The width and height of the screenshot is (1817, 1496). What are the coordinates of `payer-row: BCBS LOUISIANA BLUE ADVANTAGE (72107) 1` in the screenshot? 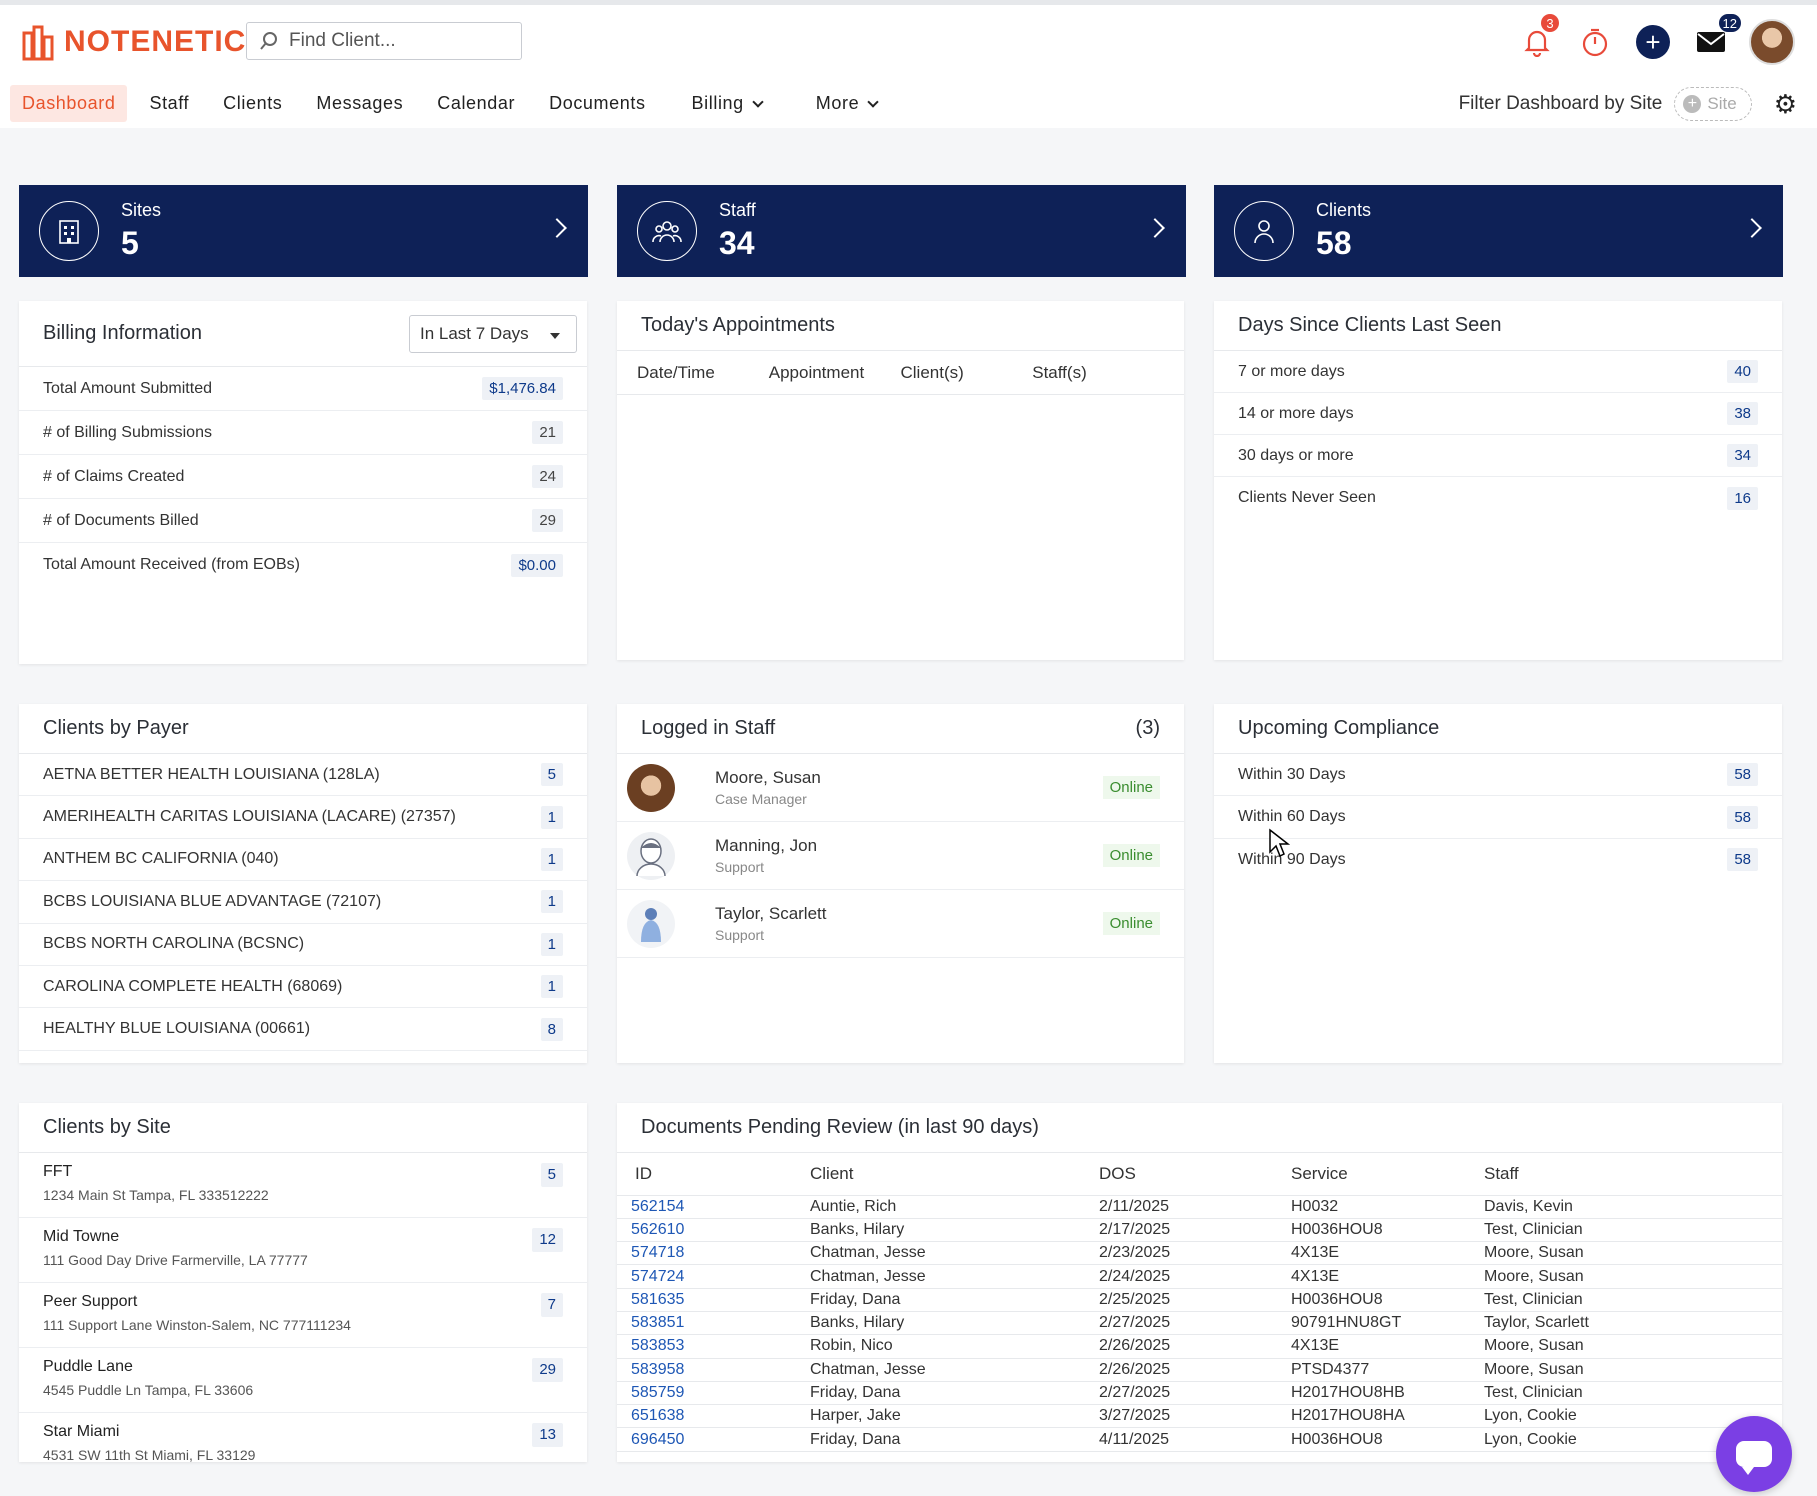 It's located at (303, 902).